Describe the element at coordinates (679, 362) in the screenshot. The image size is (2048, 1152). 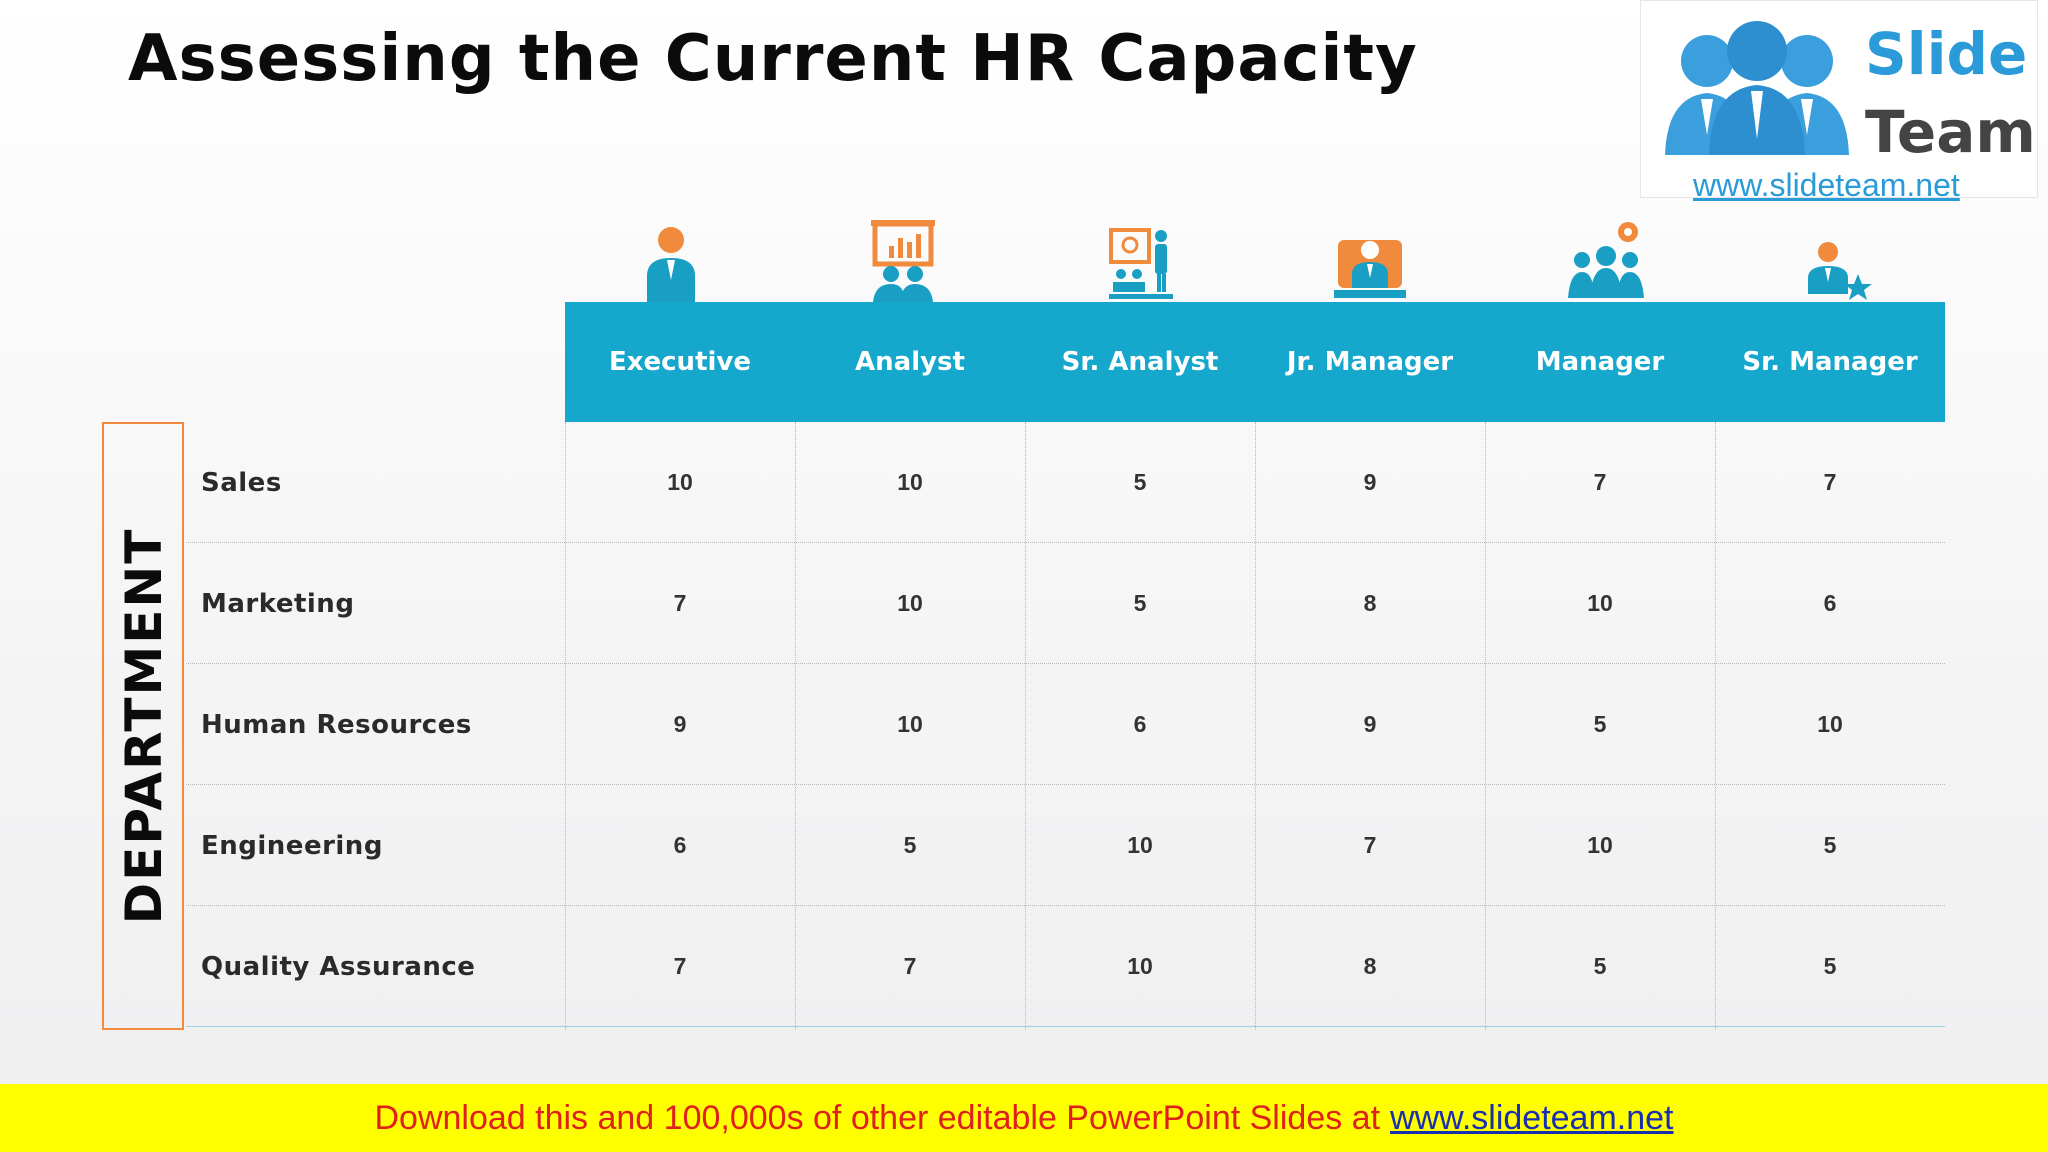
I see `column-header-executive: Executive` at that location.